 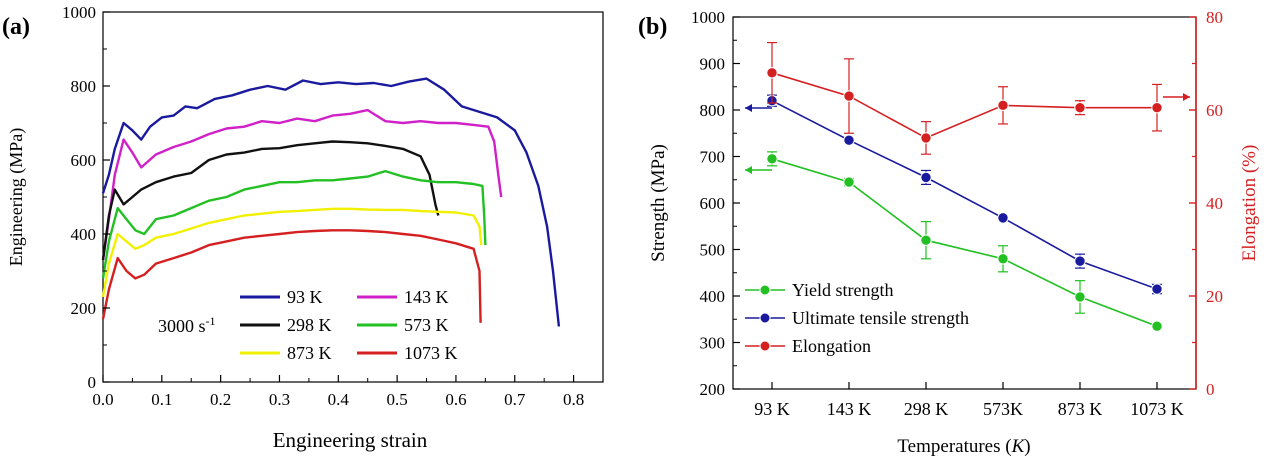 What do you see at coordinates (1003, 409) in the screenshot?
I see `category-label-573k: 573K` at bounding box center [1003, 409].